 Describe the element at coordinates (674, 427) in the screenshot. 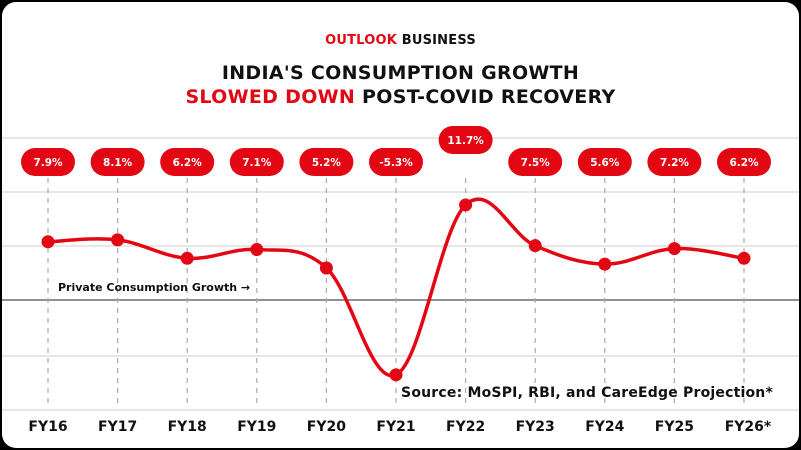

I see `x-tick-label: FY25` at that location.